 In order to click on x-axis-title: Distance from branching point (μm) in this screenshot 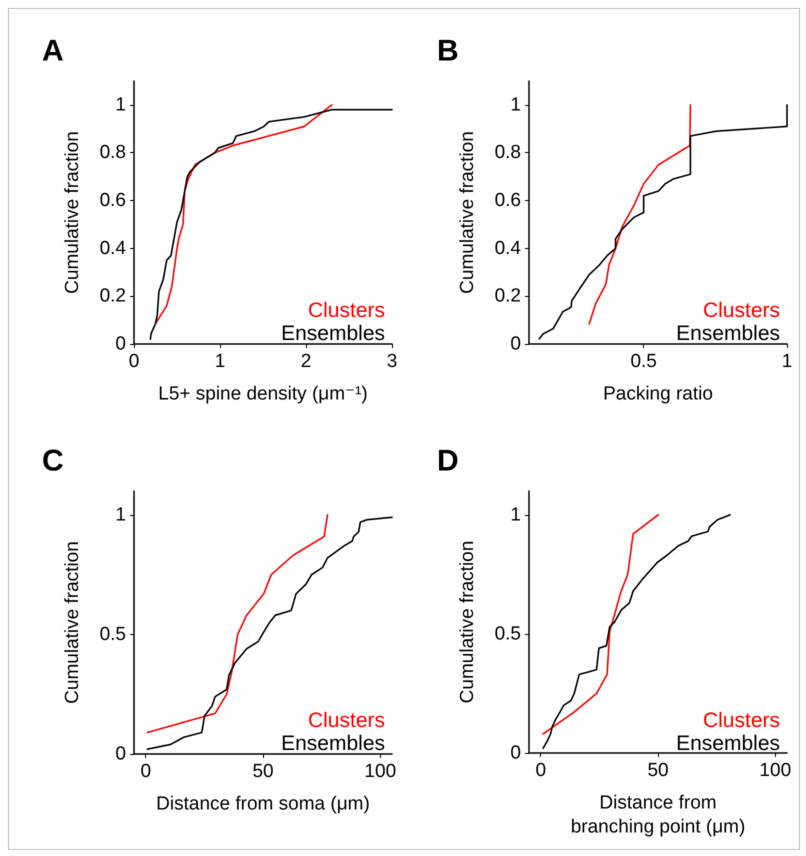, I will do `click(658, 815)`.